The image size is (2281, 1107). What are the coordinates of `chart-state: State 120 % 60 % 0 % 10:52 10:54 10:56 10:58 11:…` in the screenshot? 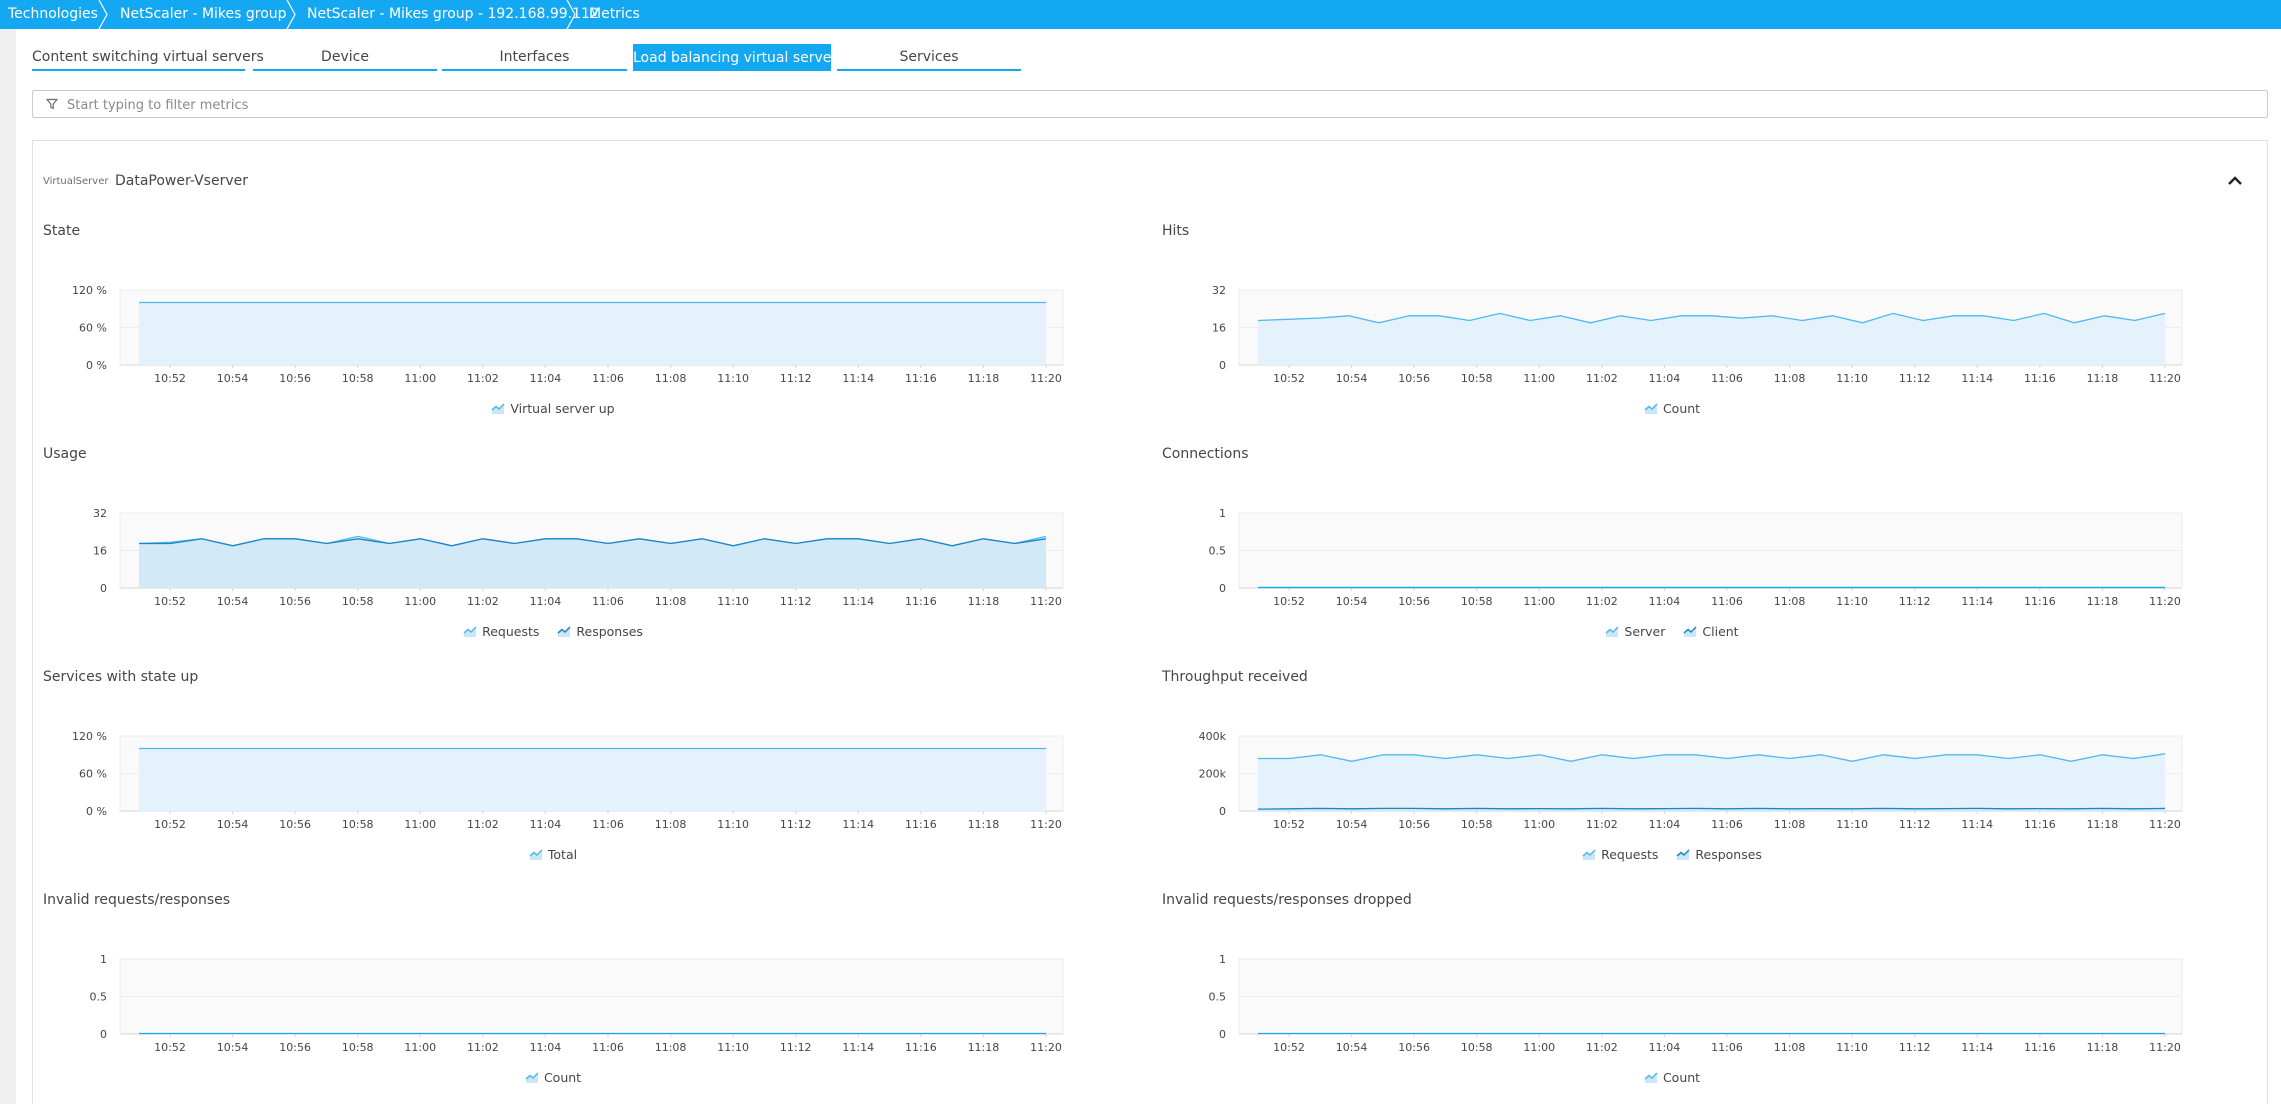 It's located at (593, 330).